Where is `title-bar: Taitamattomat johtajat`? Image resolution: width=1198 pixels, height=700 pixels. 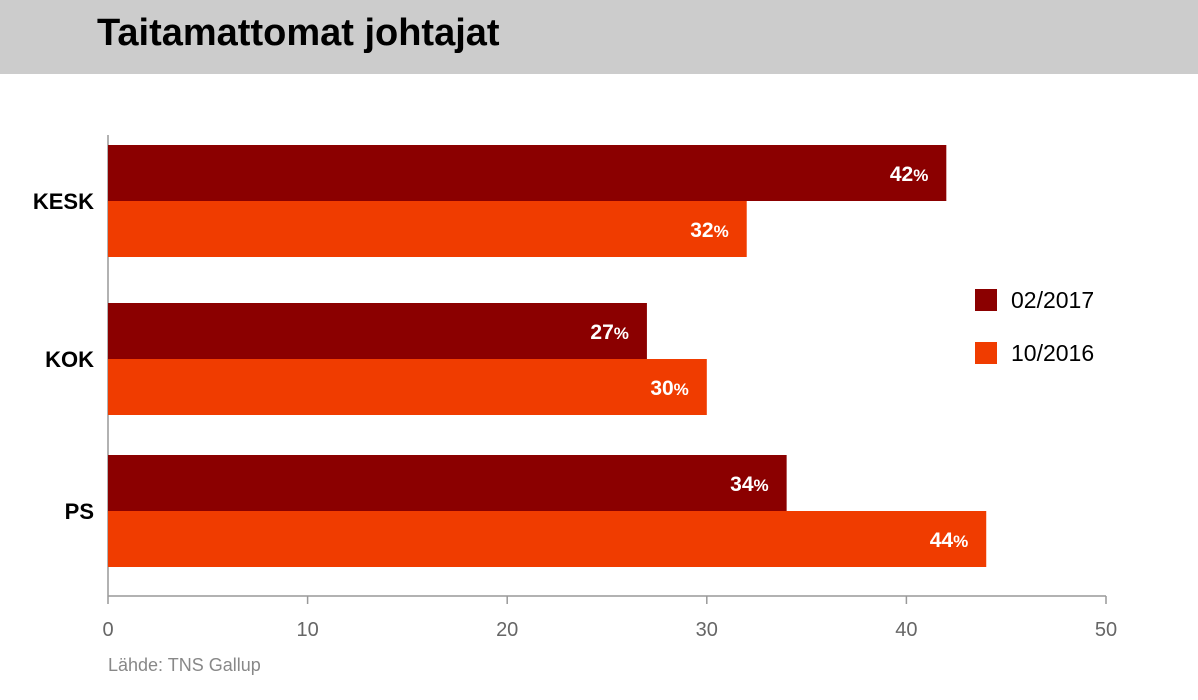 title-bar: Taitamattomat johtajat is located at coordinates (599, 37).